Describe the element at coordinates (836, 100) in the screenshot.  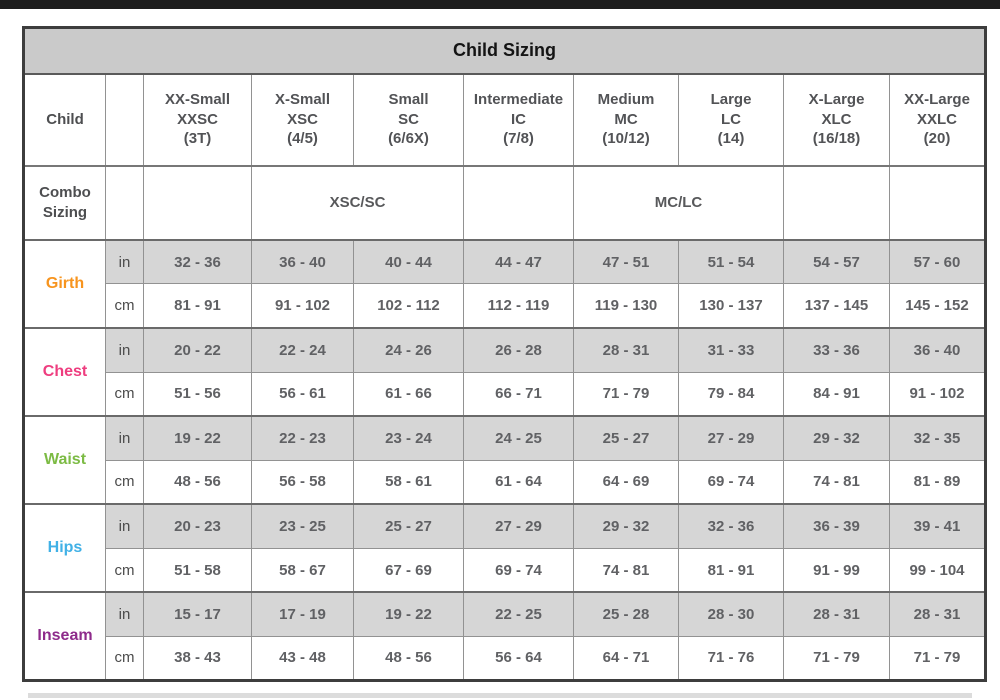
I see `column-header-name: X-Large` at that location.